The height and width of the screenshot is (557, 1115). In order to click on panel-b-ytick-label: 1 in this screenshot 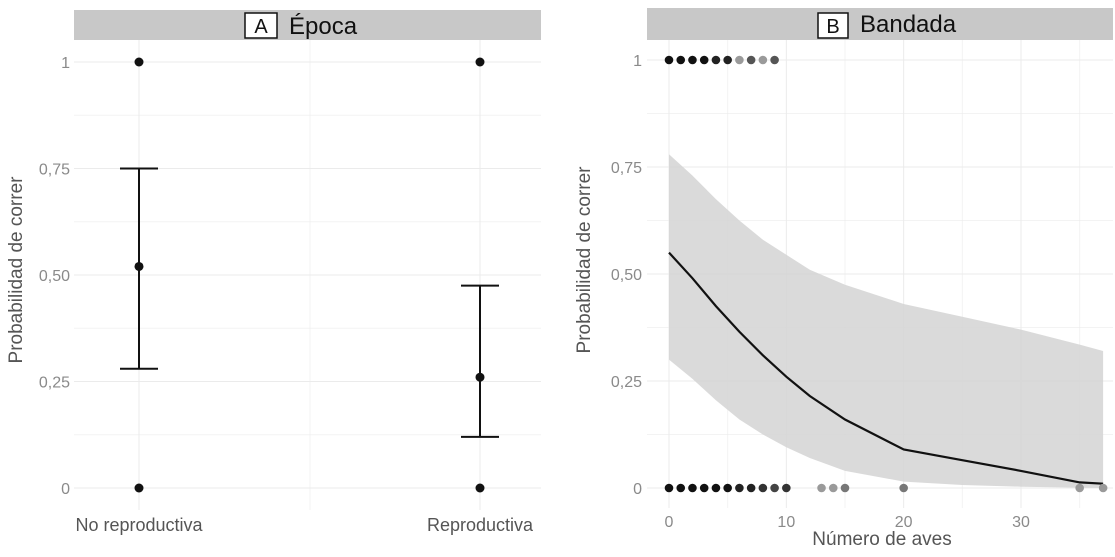, I will do `click(637, 61)`.